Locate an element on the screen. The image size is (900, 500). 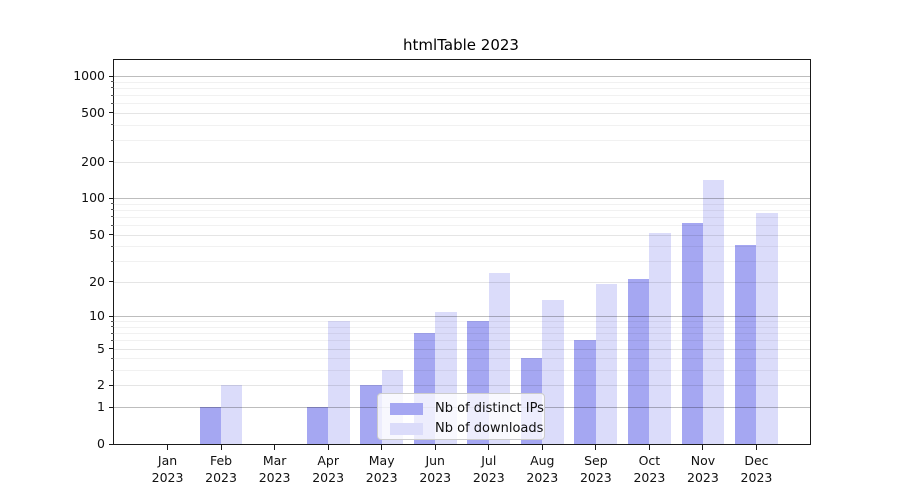
legend-swatch-distinct-ips is located at coordinates (406, 408).